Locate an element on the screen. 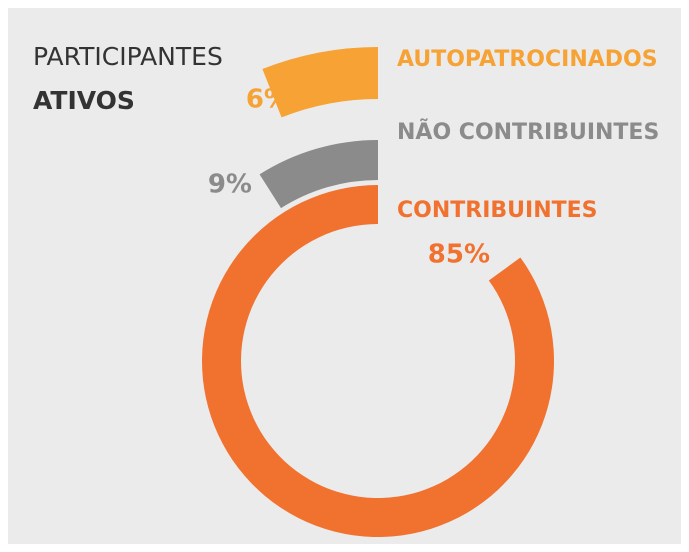  category-label: NÃO CONTRIBUINTES is located at coordinates (528, 132).